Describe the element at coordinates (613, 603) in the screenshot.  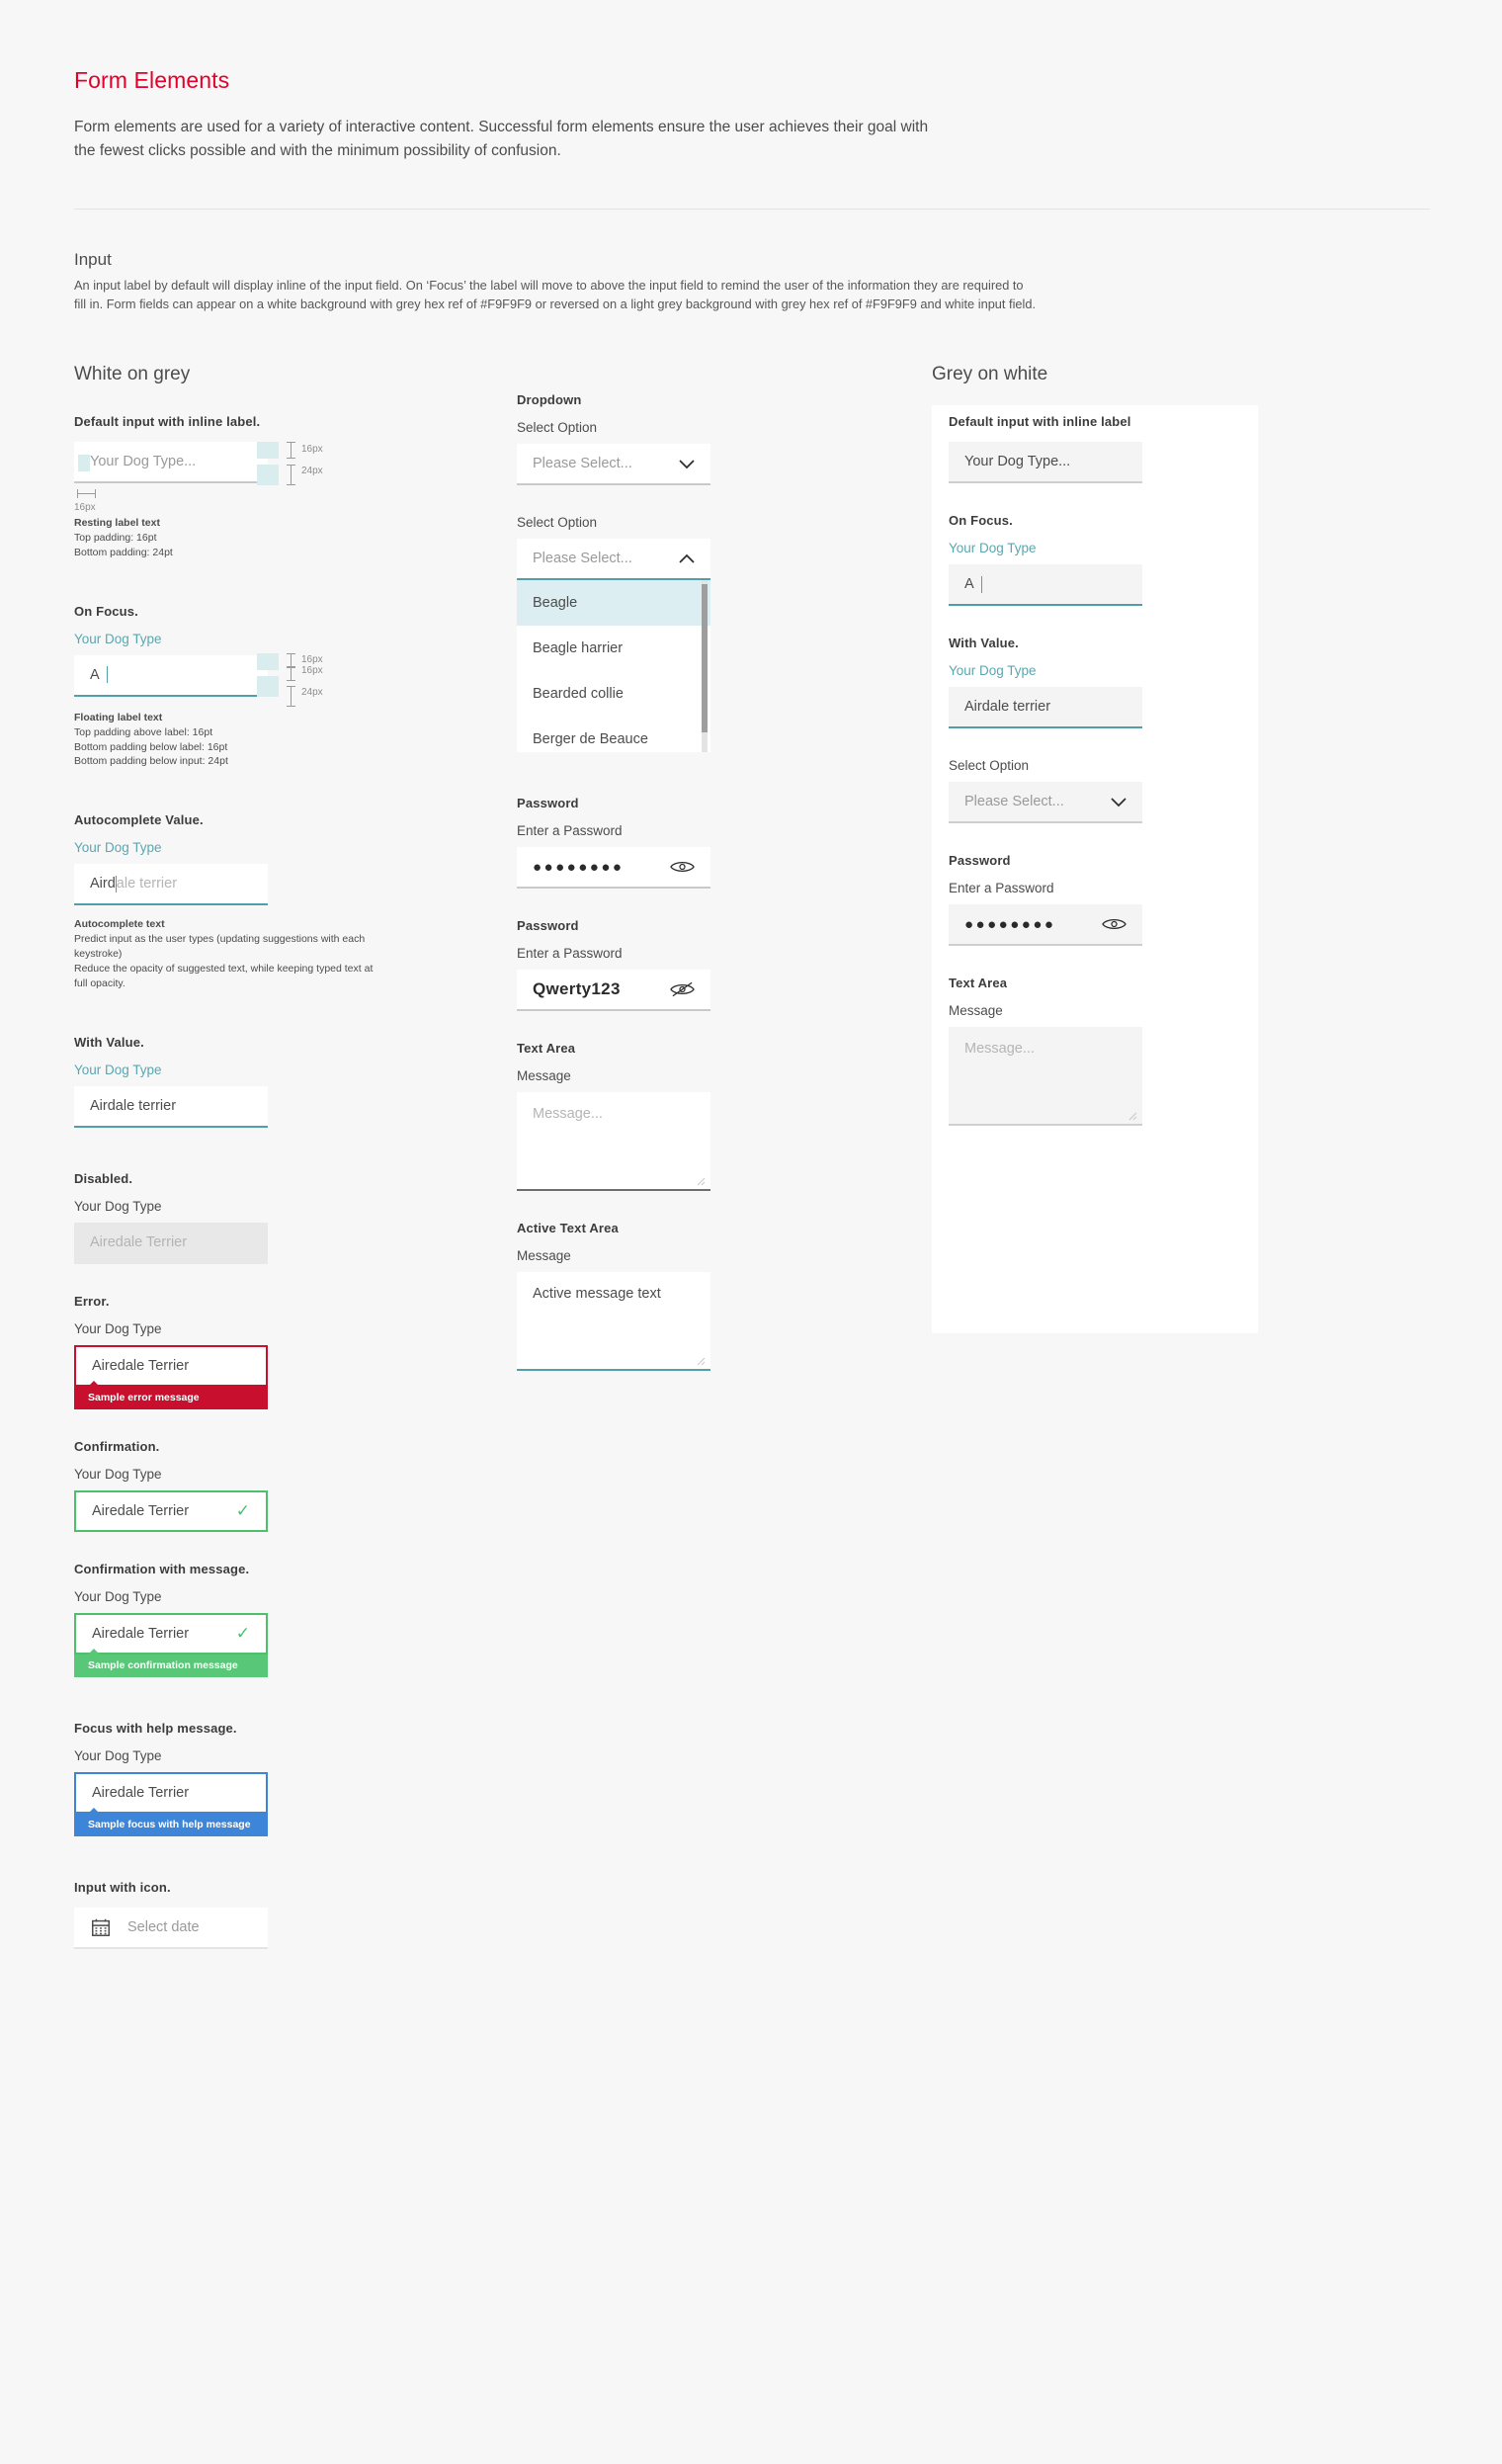
I see `dropdown-option: Beagle` at that location.